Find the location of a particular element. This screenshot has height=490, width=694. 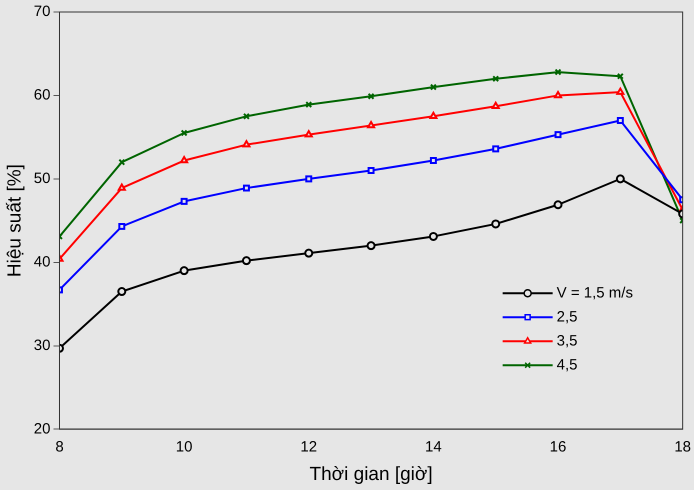

x-tick-label: 16 is located at coordinates (558, 447).